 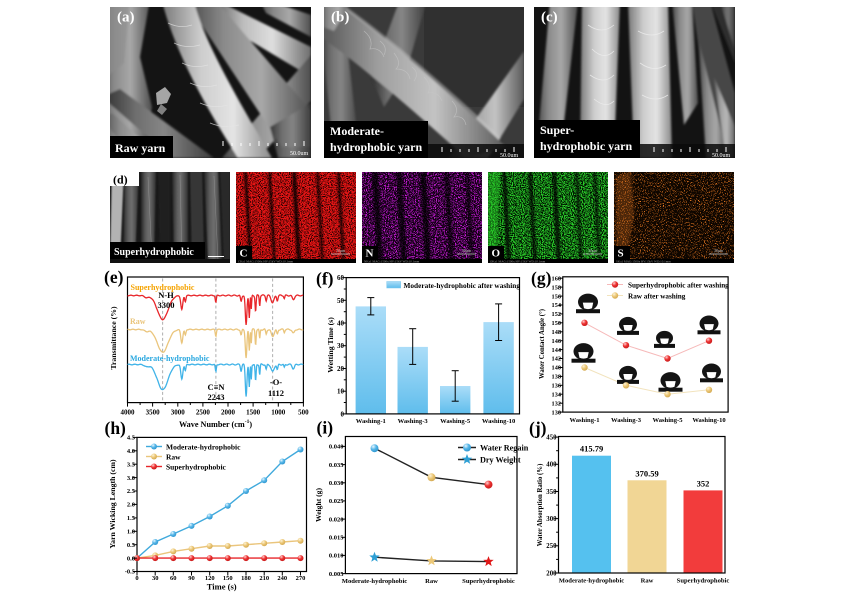 What do you see at coordinates (370, 254) in the screenshot?
I see `svg-text: N` at bounding box center [370, 254].